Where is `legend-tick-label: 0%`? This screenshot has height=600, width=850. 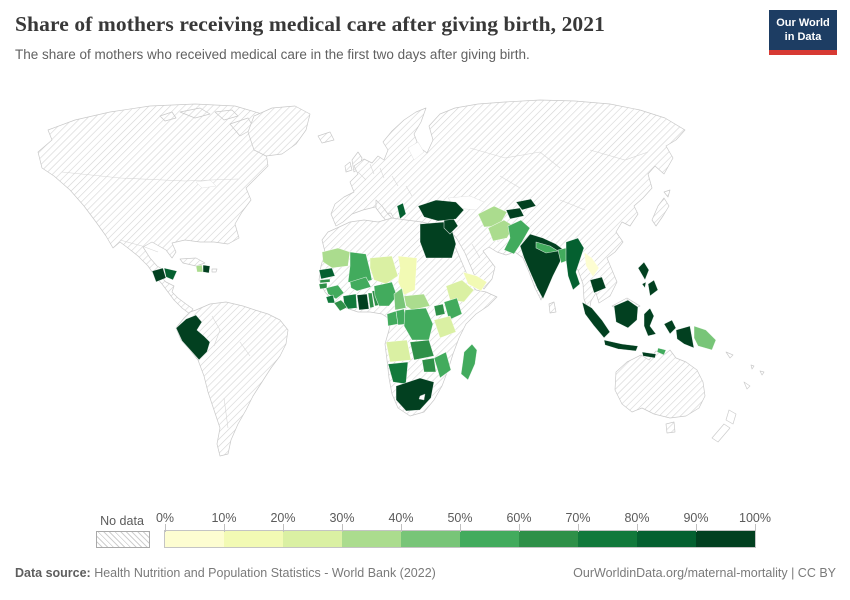
legend-tick-label: 0% is located at coordinates (165, 518).